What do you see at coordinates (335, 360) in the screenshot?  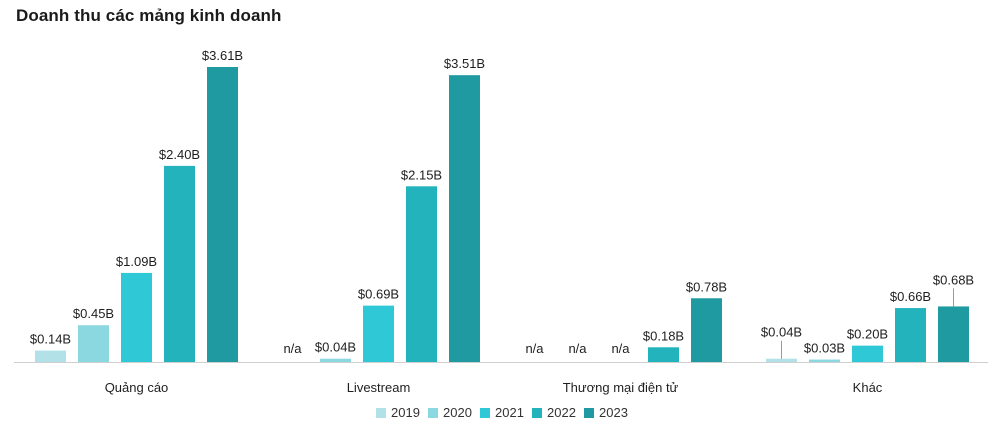 I see `bar-livestream-2020` at bounding box center [335, 360].